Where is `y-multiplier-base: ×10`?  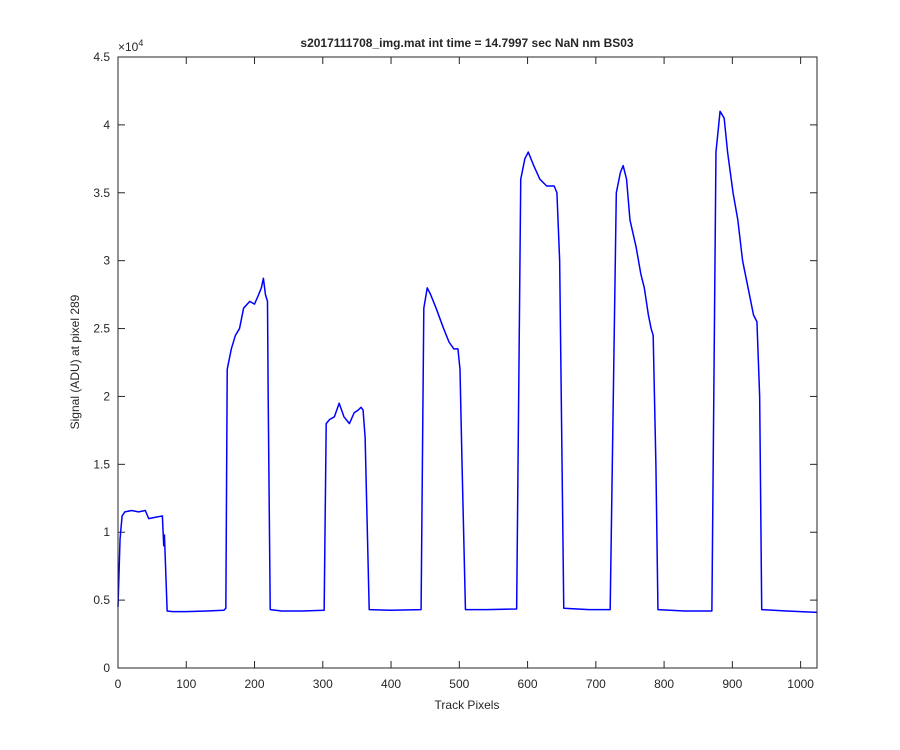 y-multiplier-base: ×10 is located at coordinates (128, 47).